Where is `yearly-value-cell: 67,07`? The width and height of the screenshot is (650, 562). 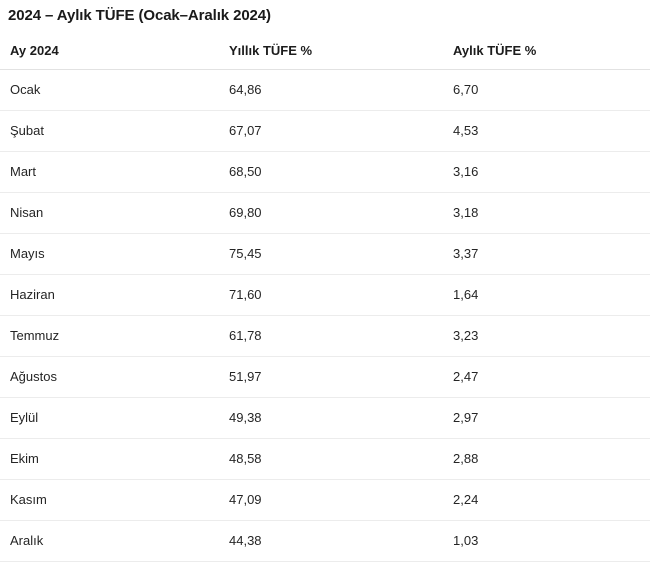
yearly-value-cell: 67,07 is located at coordinates (341, 131).